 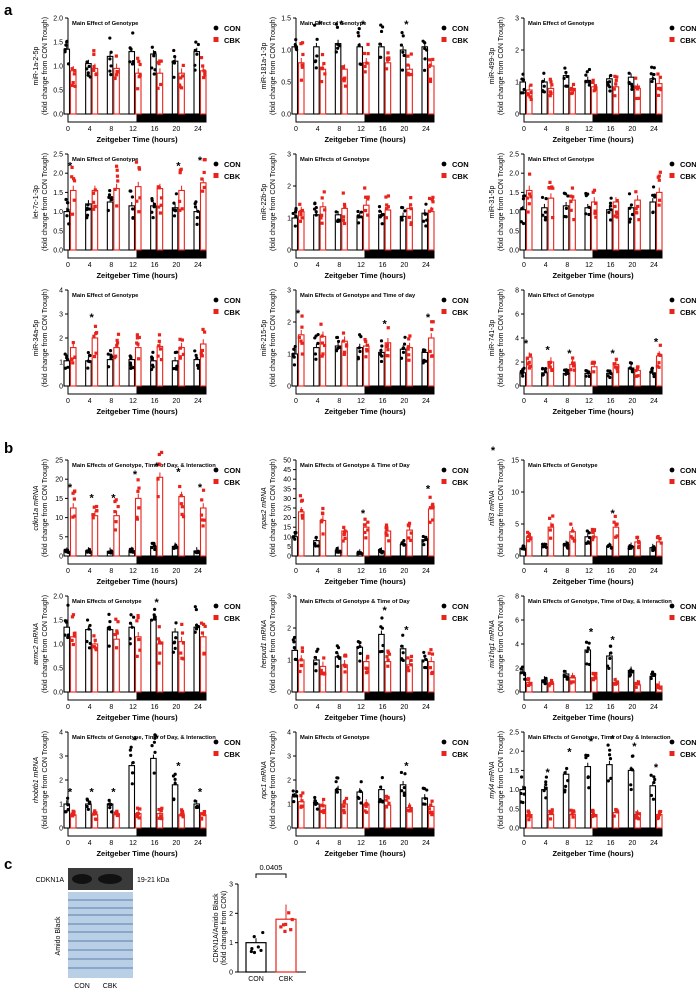 I want to click on panel-label-a: a, so click(x=8, y=10).